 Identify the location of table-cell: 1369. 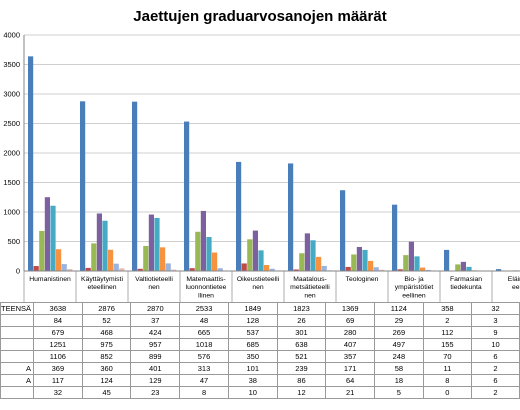
(350, 308).